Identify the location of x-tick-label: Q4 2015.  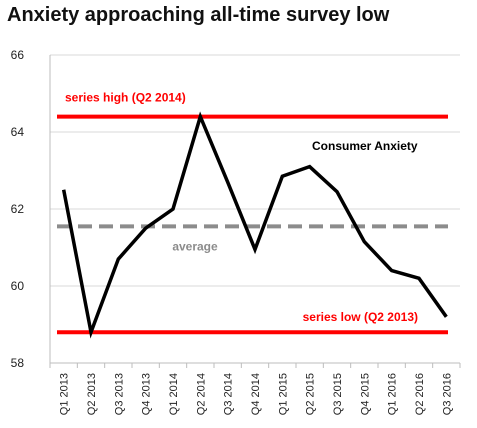
(365, 394).